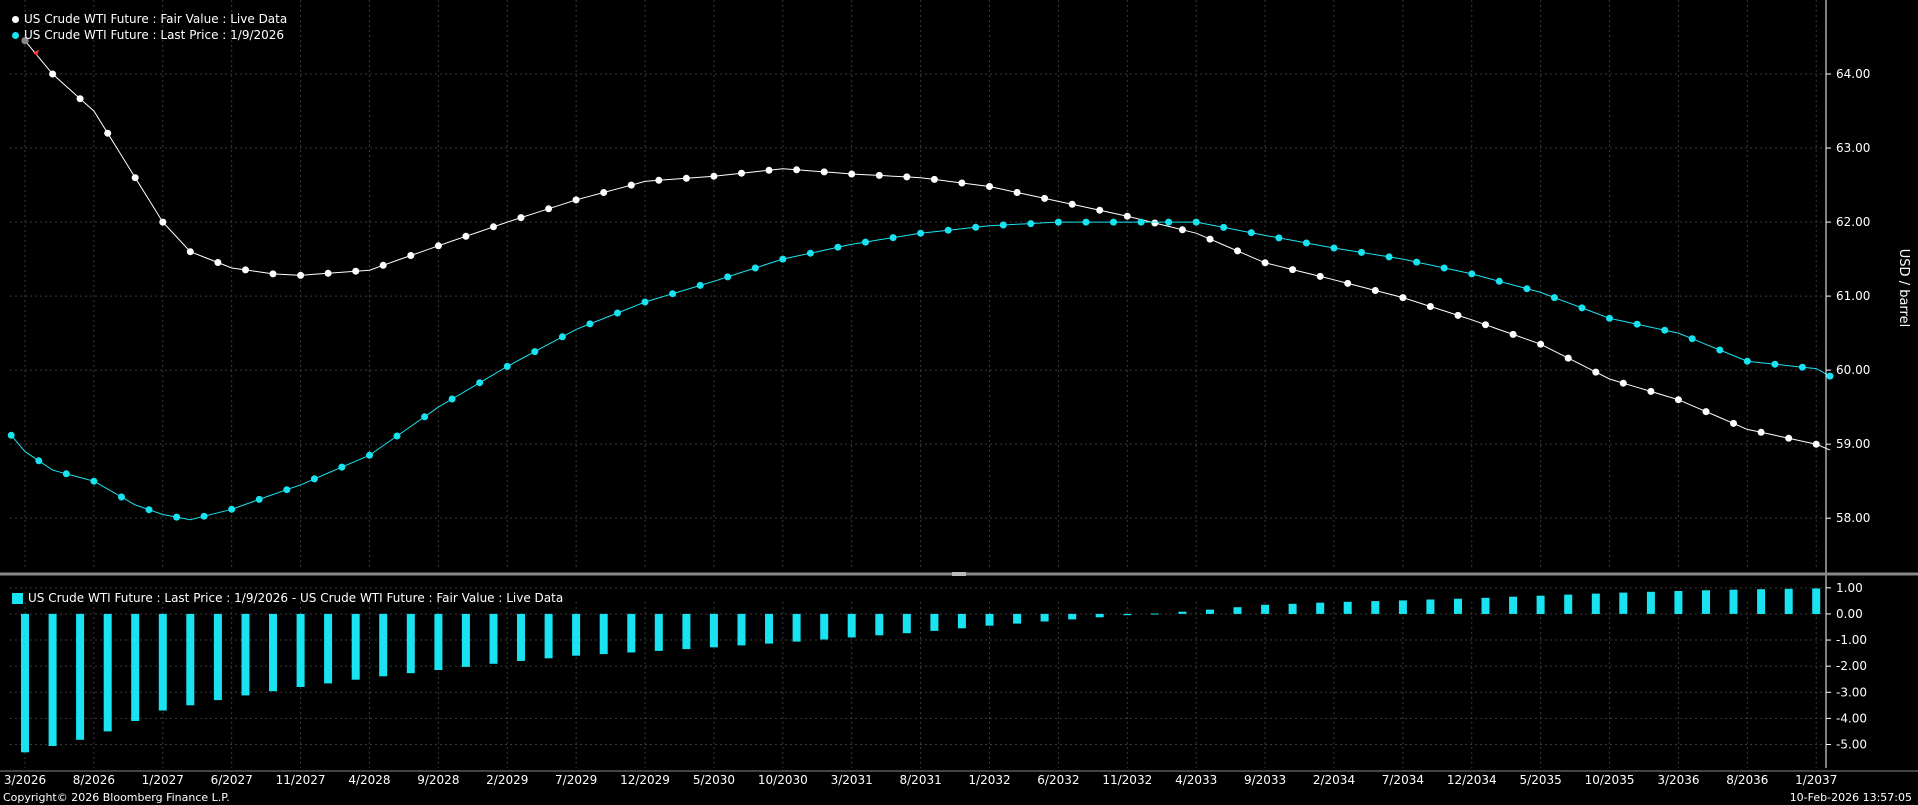  What do you see at coordinates (714, 780) in the screenshot?
I see `x-tick-label: 5/2030` at bounding box center [714, 780].